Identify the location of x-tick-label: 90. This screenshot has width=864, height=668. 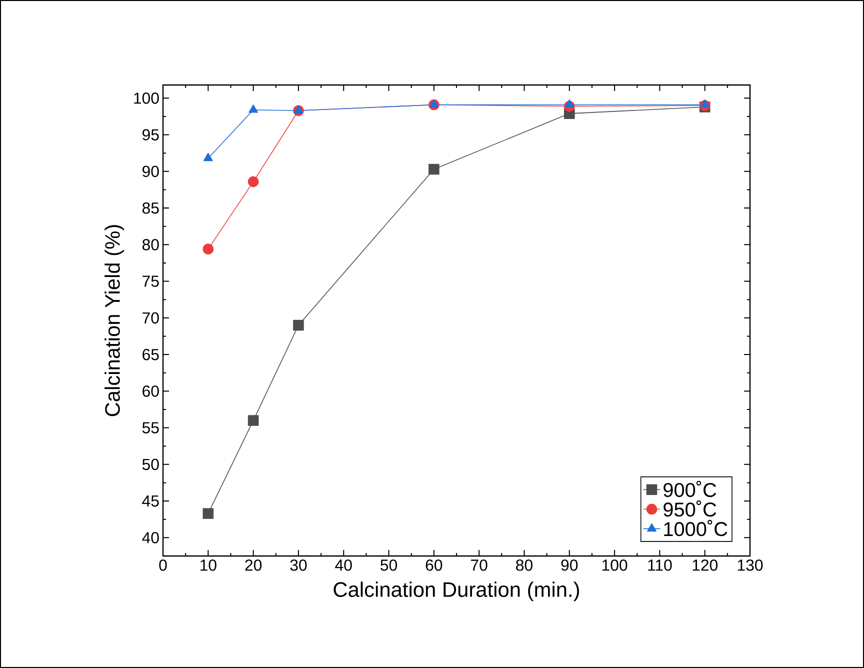
(569, 565).